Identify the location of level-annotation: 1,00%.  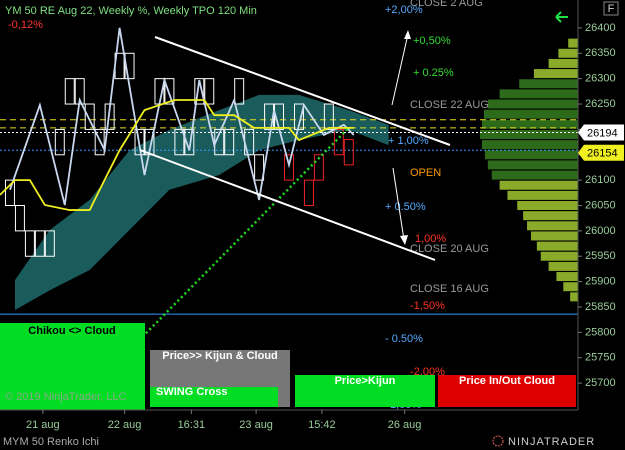
(430, 239).